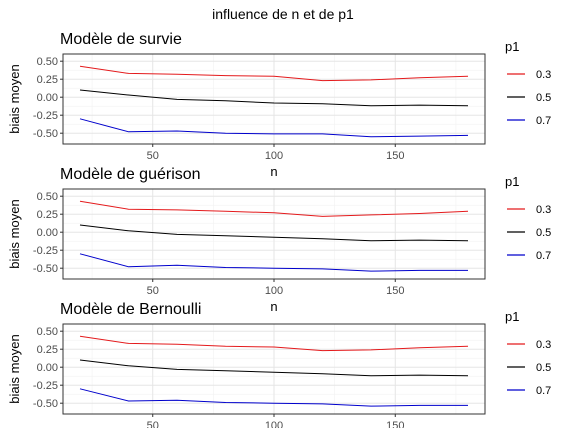  What do you see at coordinates (130, 309) in the screenshot?
I see `panel-title: Modèle de Bernoulli` at bounding box center [130, 309].